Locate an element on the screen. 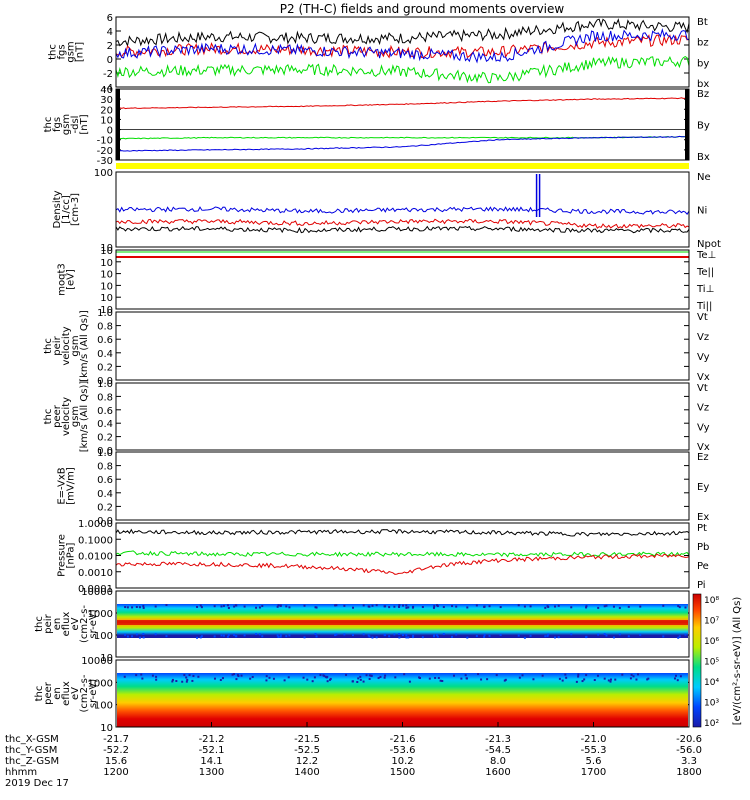 This screenshot has width=750, height=800. series-Bt-line is located at coordinates (402, 33).